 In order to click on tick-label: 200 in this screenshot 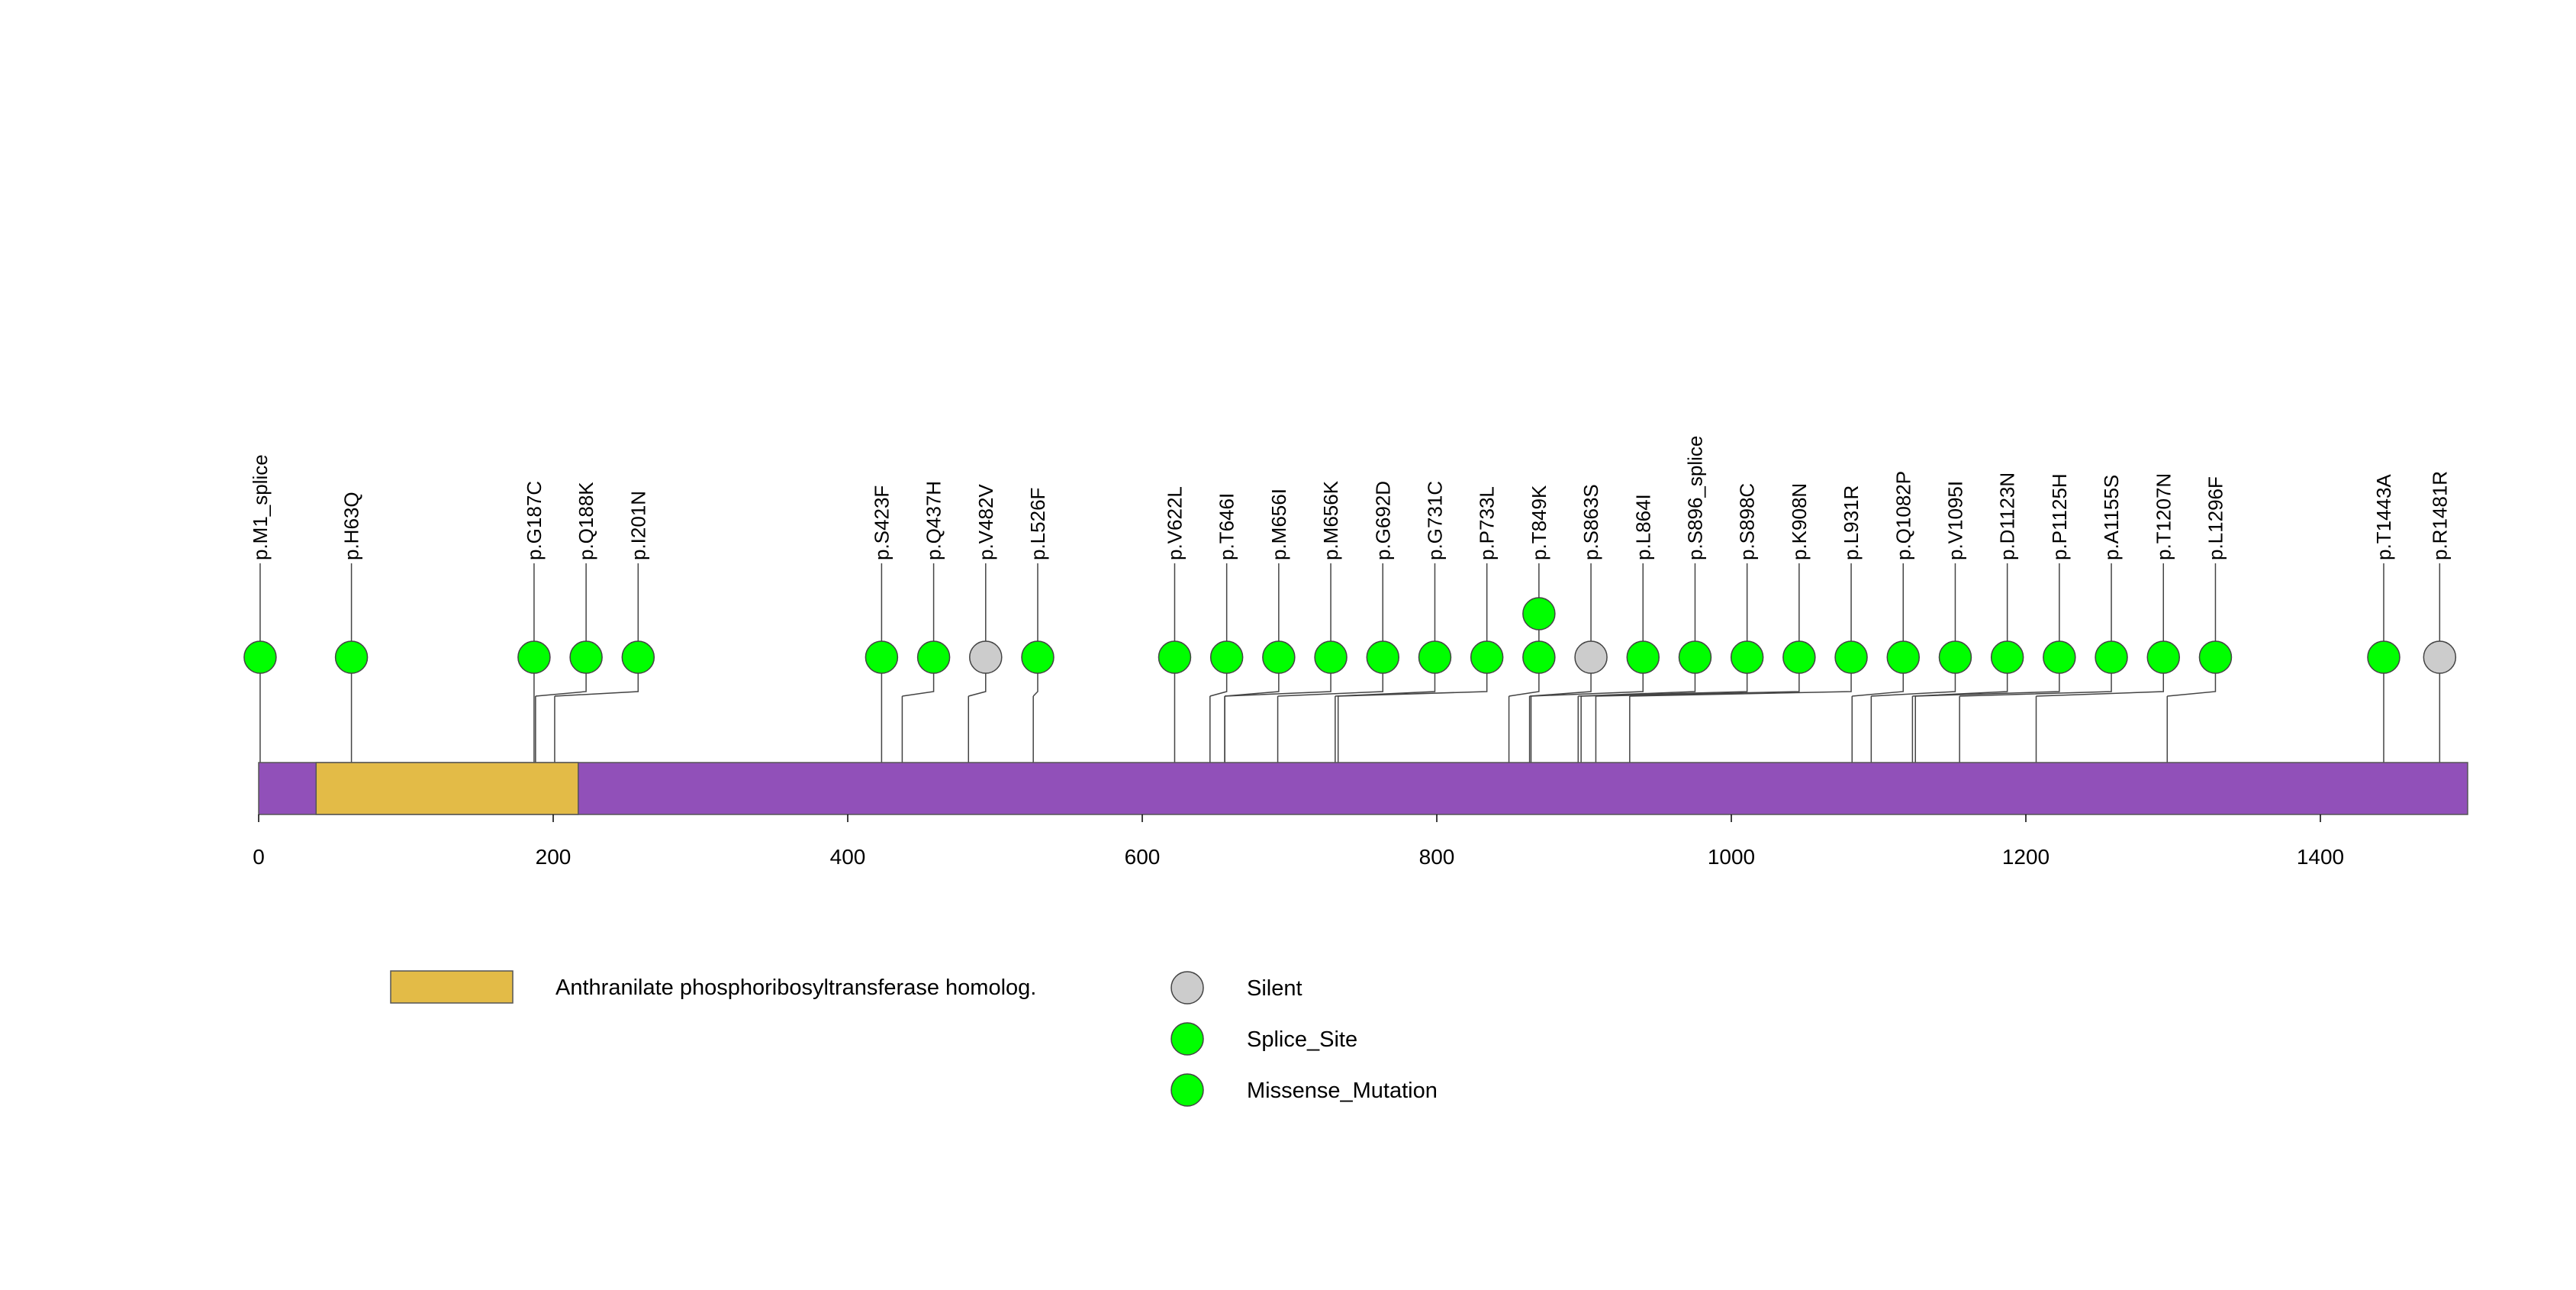, I will do `click(554, 857)`.